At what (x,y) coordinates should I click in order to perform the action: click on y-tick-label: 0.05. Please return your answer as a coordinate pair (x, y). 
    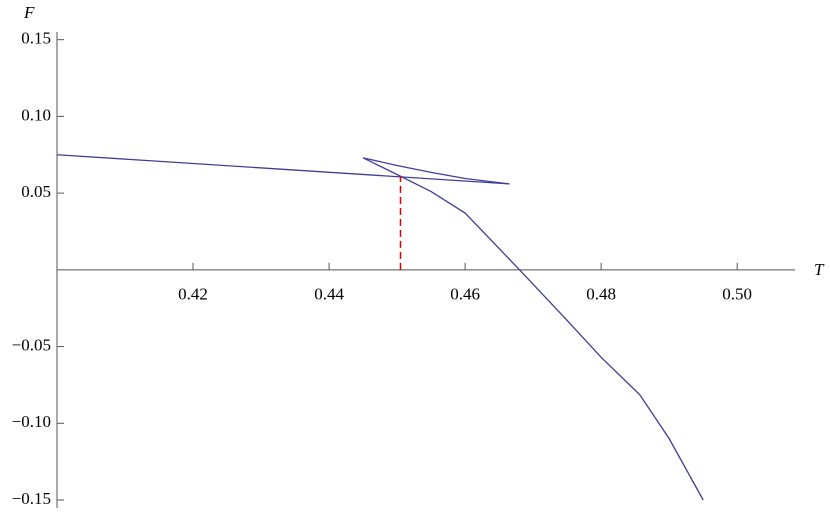
    Looking at the image, I should click on (36, 191).